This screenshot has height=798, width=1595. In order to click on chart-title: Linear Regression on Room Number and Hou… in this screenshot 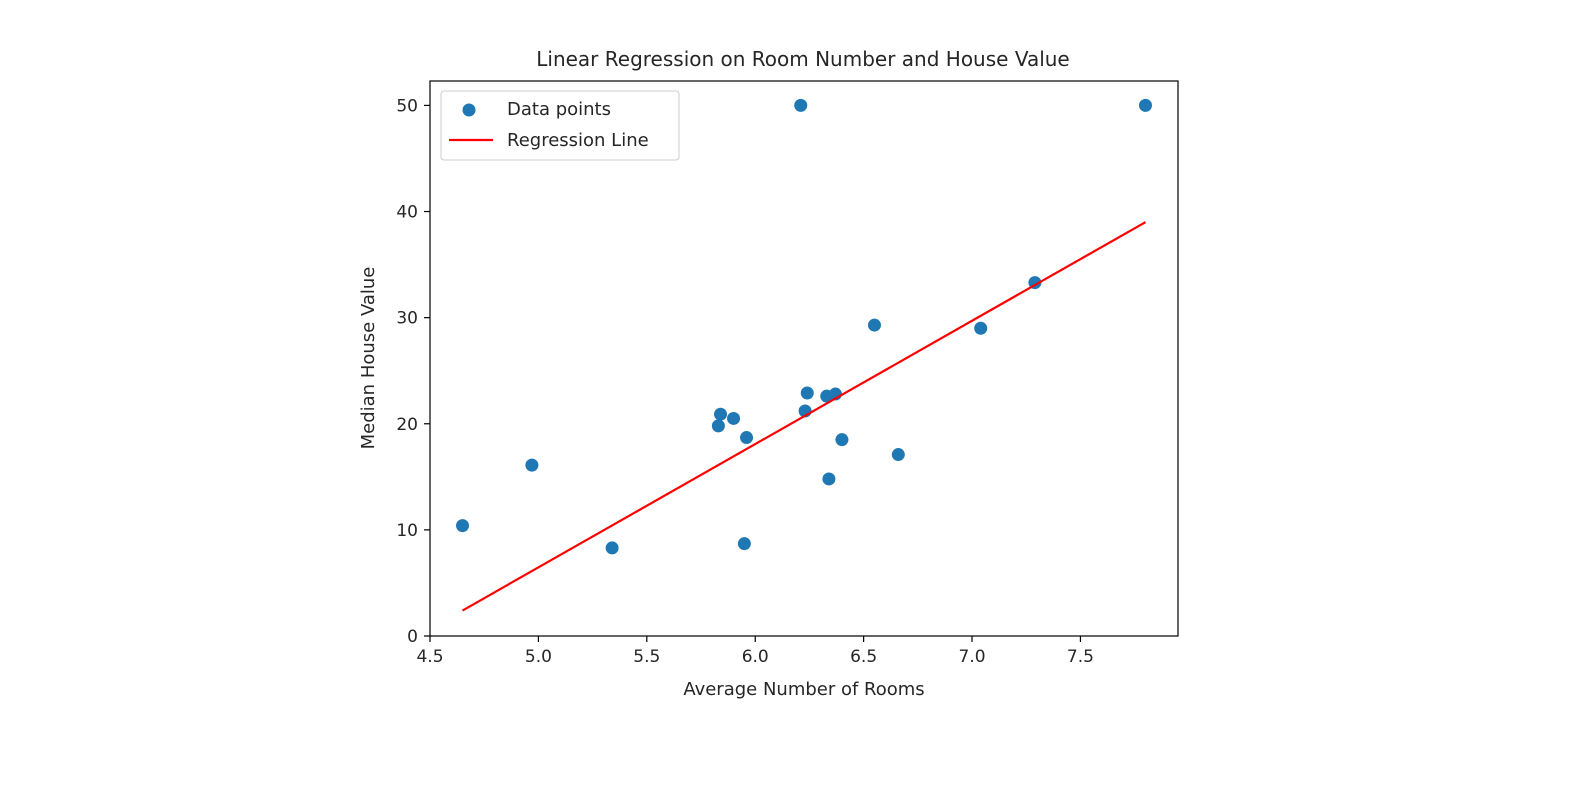, I will do `click(803, 59)`.